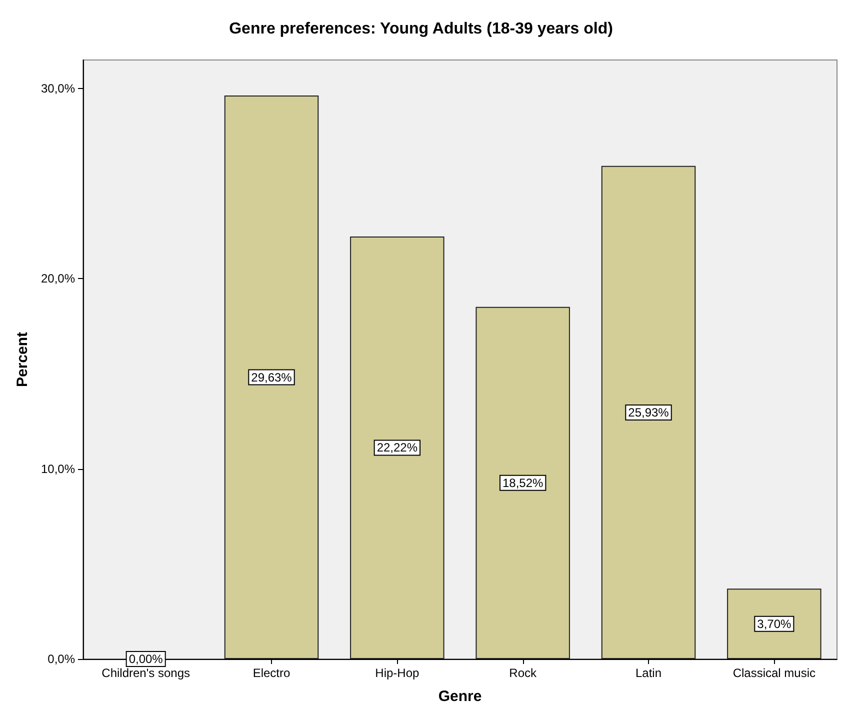  Describe the element at coordinates (523, 673) in the screenshot. I see `x-tick-label: Rock` at that location.